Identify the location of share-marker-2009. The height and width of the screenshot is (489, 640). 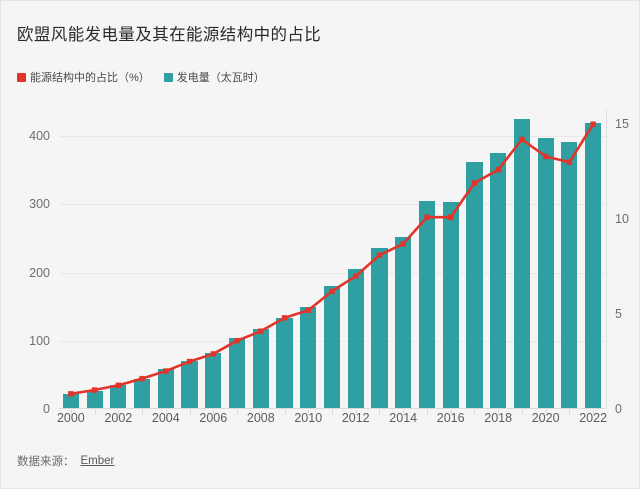
(284, 318).